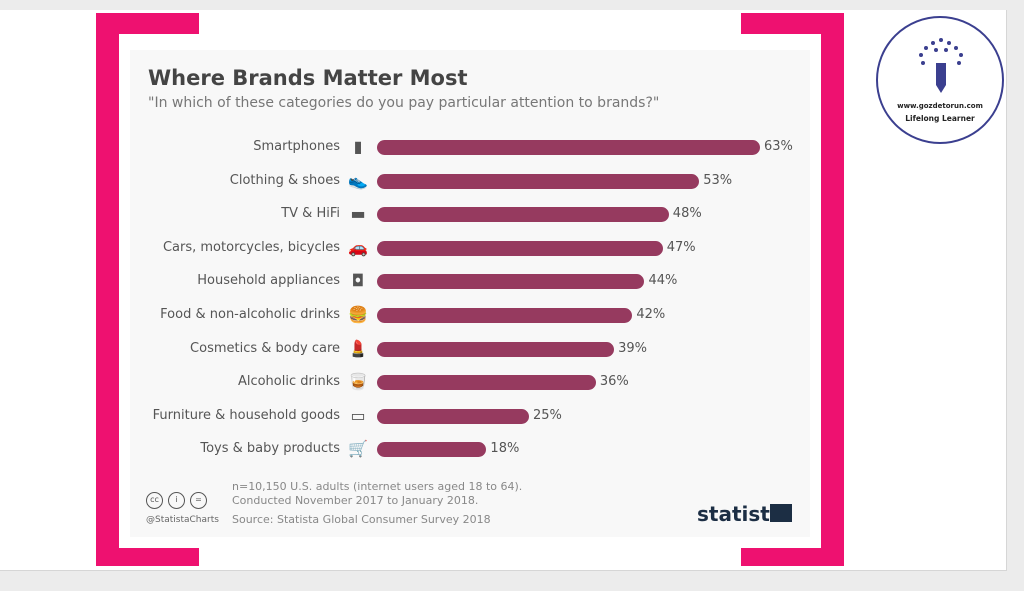 This screenshot has height=591, width=1024. I want to click on noderivs-icon: =, so click(198, 500).